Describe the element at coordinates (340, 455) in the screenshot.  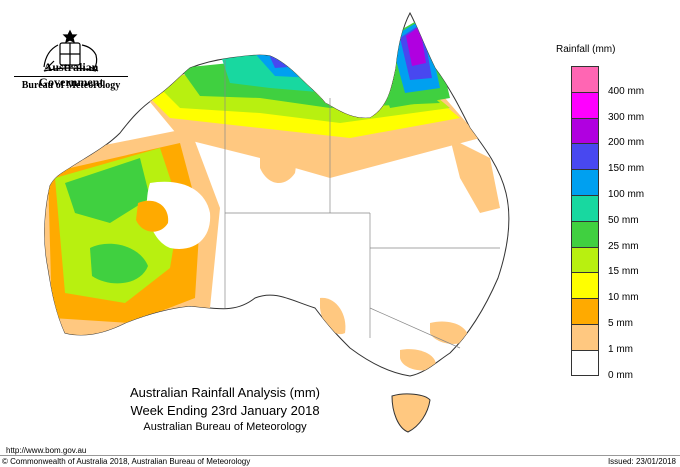
I see `footer-divider` at that location.